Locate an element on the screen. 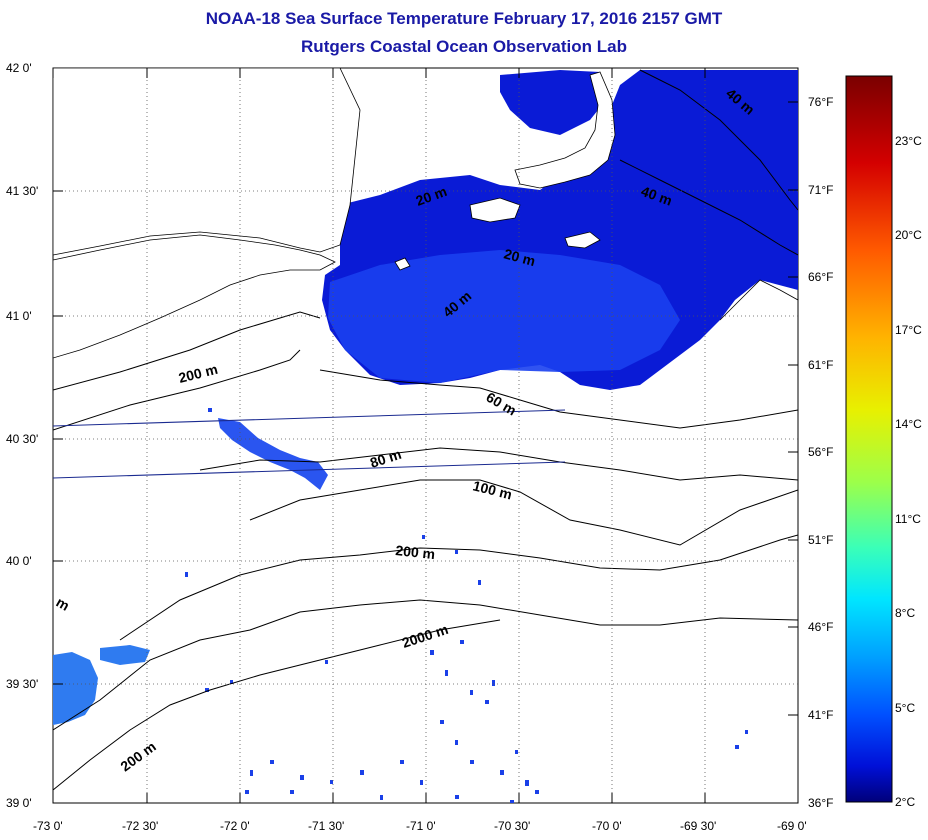  fahrenheit-label: 61°F is located at coordinates (820, 365).